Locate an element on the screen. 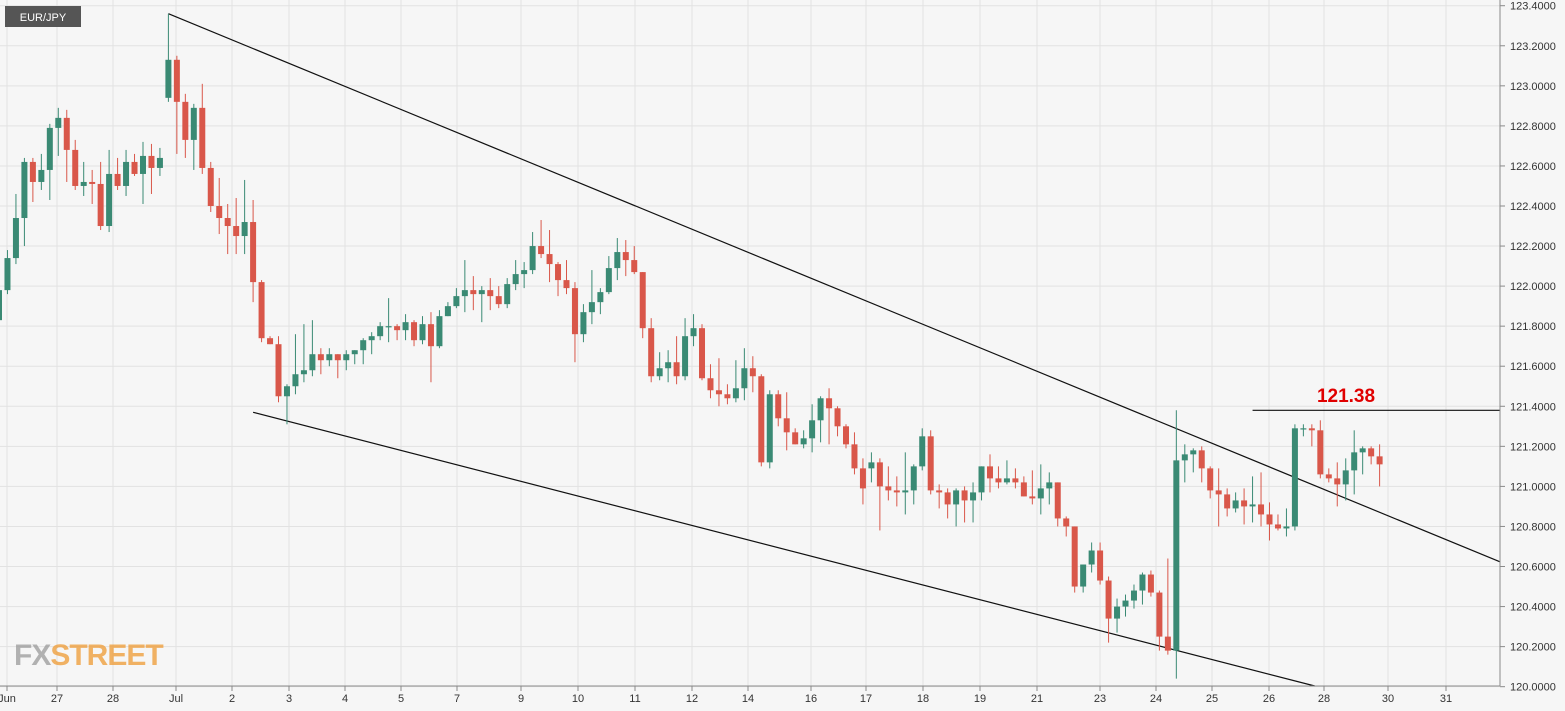  y-tick-label: 121.4000 is located at coordinates (1533, 407).